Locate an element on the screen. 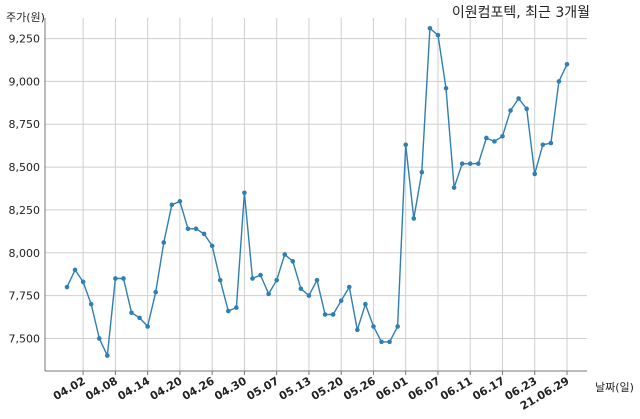  x-axis-label: 날짜(일) is located at coordinates (614, 387).